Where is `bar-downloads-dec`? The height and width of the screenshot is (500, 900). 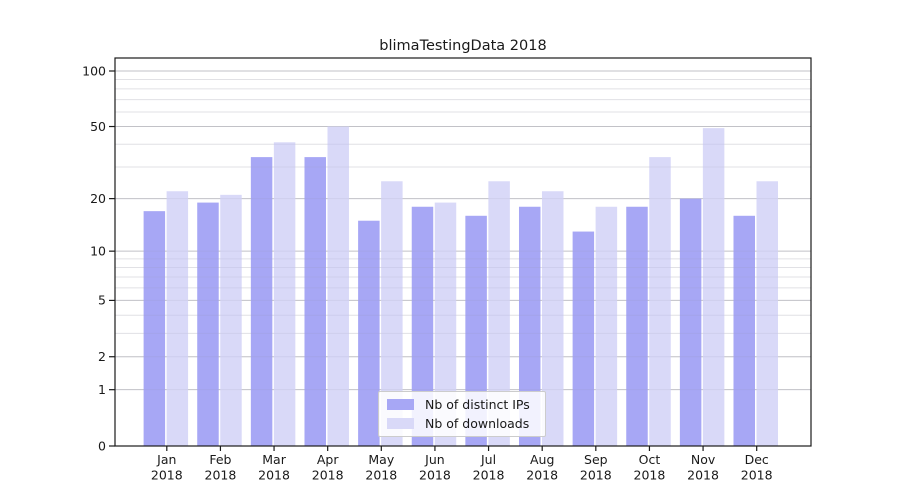 bar-downloads-dec is located at coordinates (767, 313).